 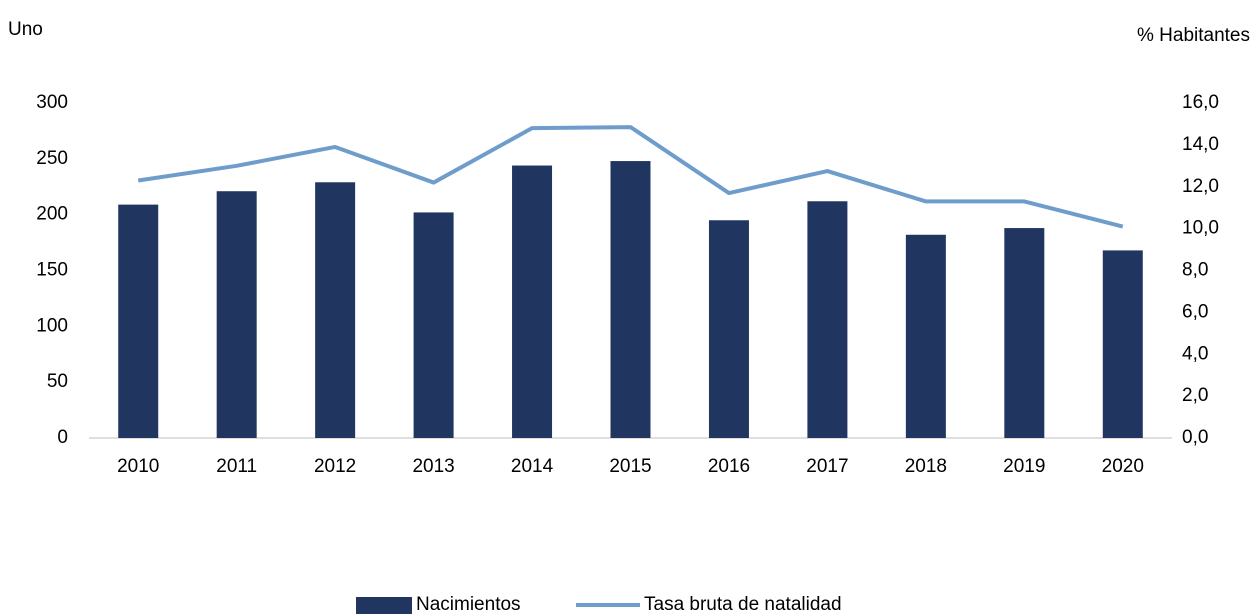 I want to click on y-tick-label: 200, so click(x=52, y=214).